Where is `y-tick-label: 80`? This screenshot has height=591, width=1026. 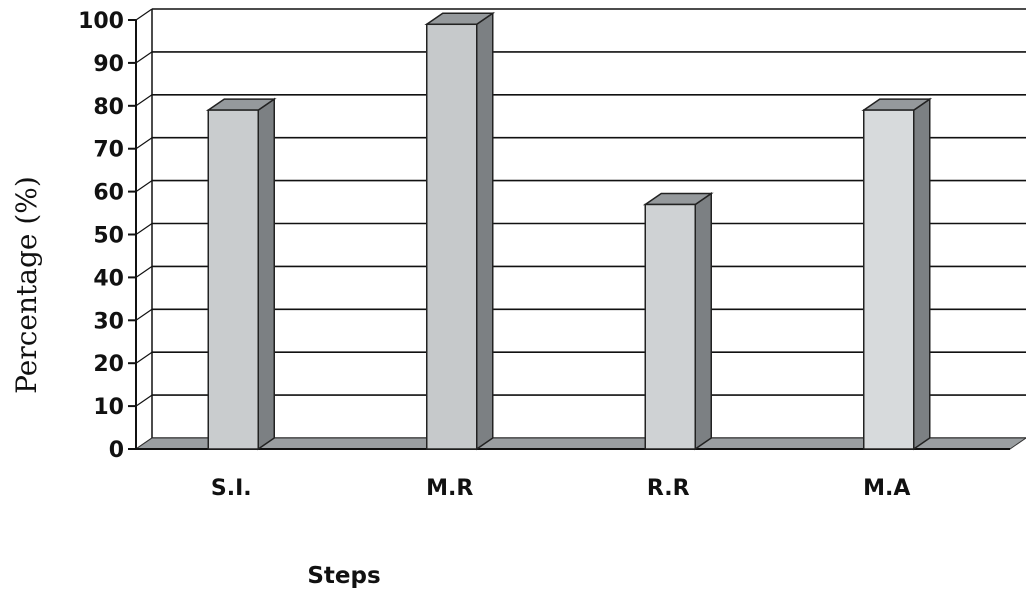
y-tick-label: 80 is located at coordinates (108, 107).